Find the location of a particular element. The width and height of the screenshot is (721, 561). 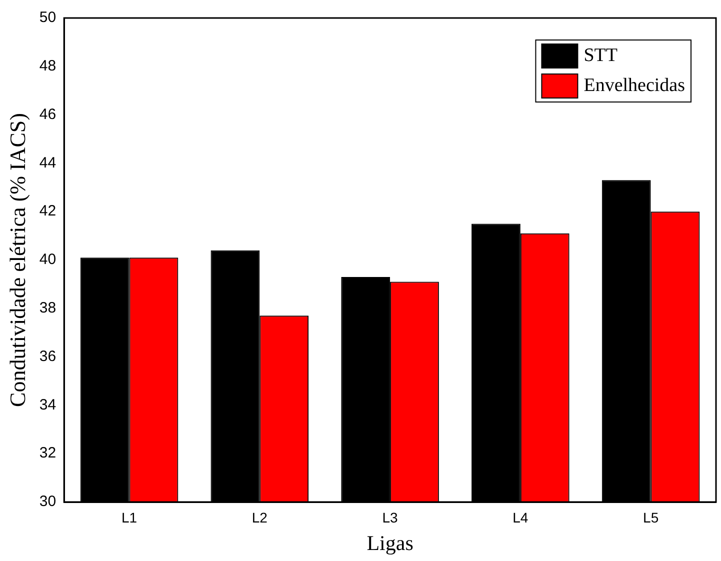

y-tick-label: 42 is located at coordinates (47, 211).